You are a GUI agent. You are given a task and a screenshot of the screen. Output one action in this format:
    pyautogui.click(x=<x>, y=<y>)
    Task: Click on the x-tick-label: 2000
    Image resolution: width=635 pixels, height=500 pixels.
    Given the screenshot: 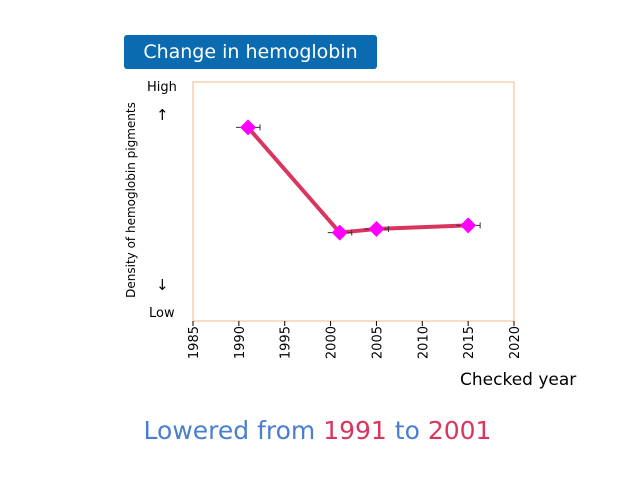 What is the action you would take?
    pyautogui.click(x=332, y=342)
    